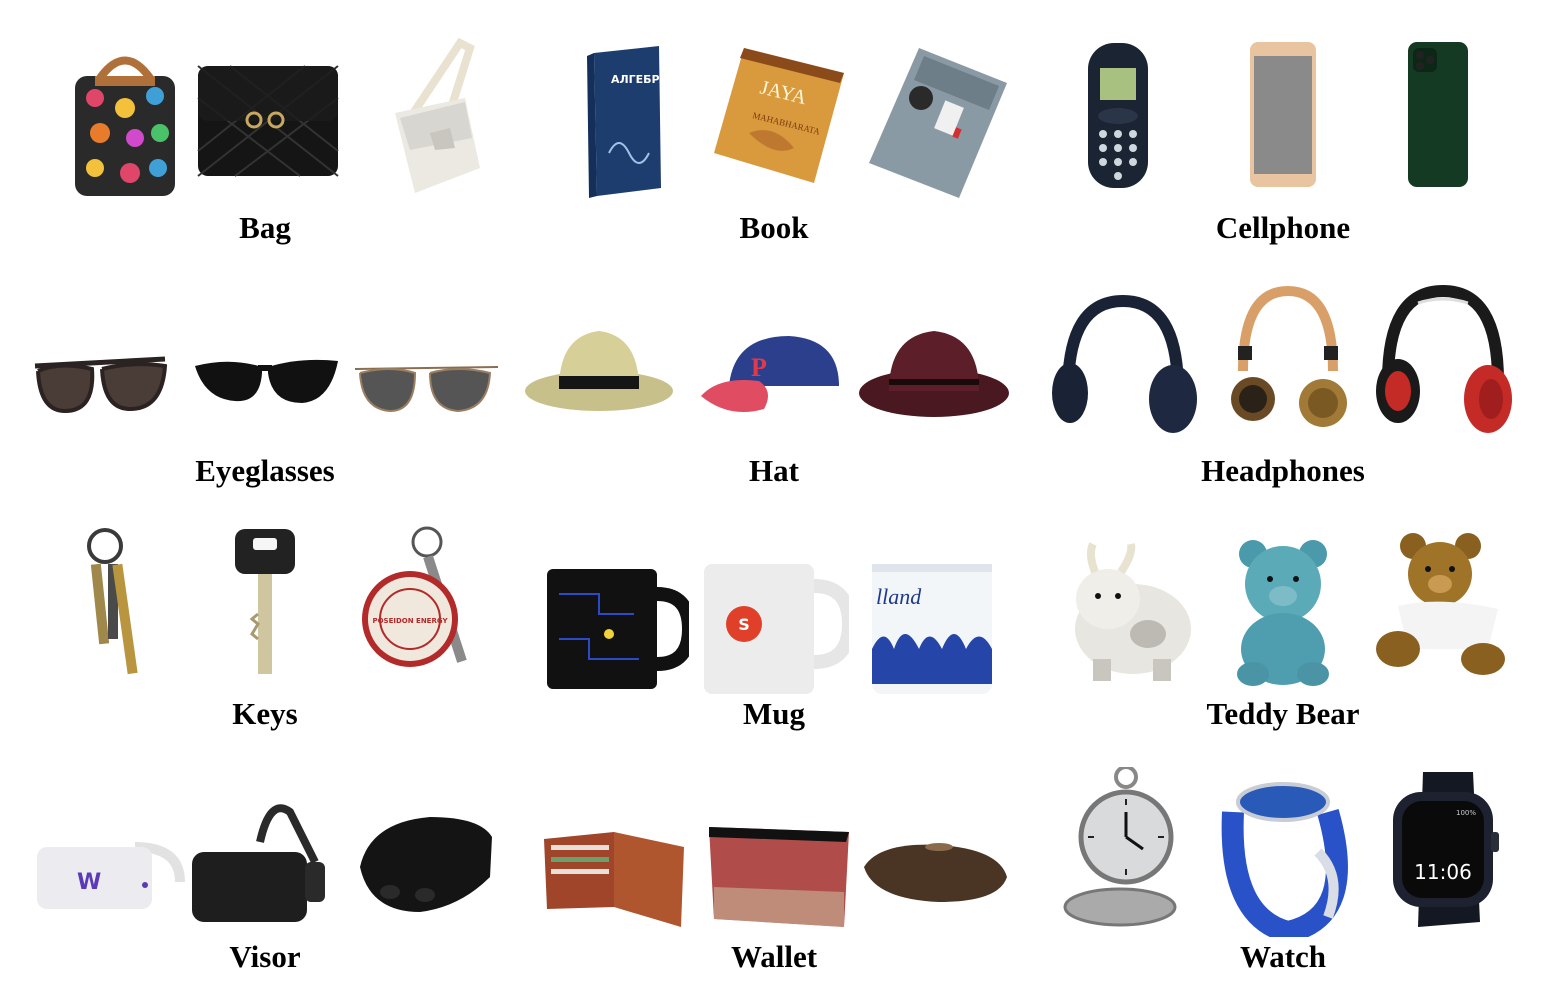  Describe the element at coordinates (425, 366) in the screenshot. I see `aviator-sunglasses-image` at that location.